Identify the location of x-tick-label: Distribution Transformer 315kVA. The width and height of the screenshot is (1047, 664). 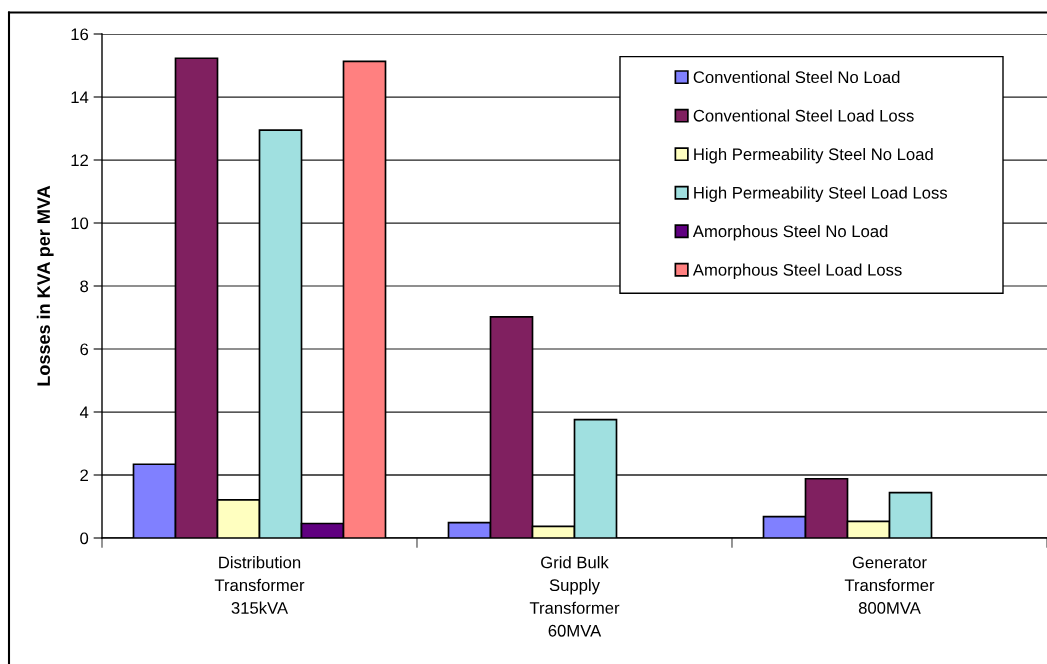
(259, 585).